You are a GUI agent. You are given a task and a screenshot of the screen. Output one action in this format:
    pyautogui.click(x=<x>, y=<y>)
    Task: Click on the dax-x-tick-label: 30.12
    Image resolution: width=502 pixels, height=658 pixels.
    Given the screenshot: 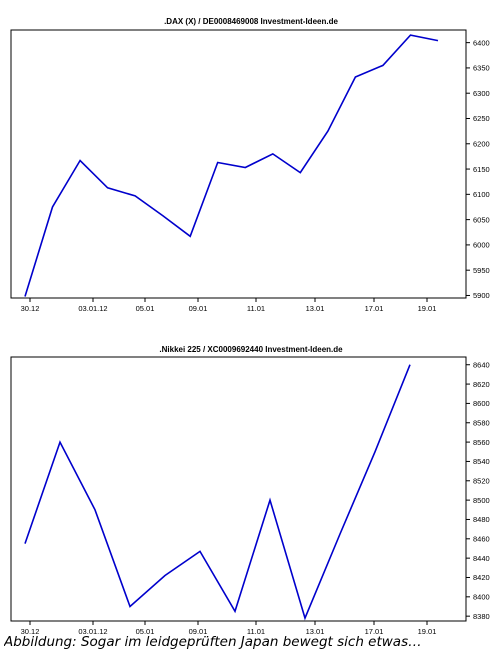 What is the action you would take?
    pyautogui.click(x=30, y=308)
    